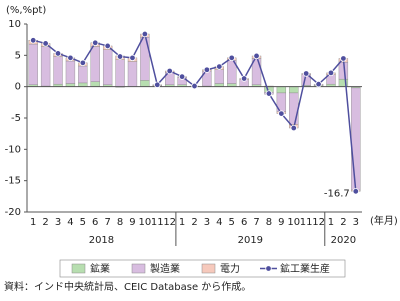 This screenshot has width=400, height=301. What do you see at coordinates (16, 118) in the screenshot?
I see `y-tick-label: -5` at bounding box center [16, 118].